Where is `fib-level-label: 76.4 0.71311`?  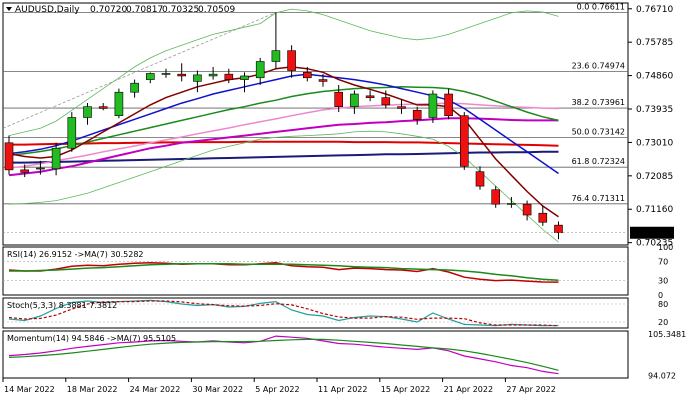 fib-level-label: 76.4 0.71311 is located at coordinates (598, 198).